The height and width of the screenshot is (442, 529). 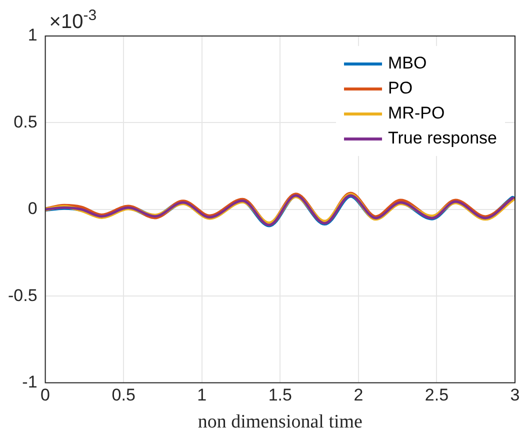 I want to click on y-tick-label: 1, so click(x=33, y=35).